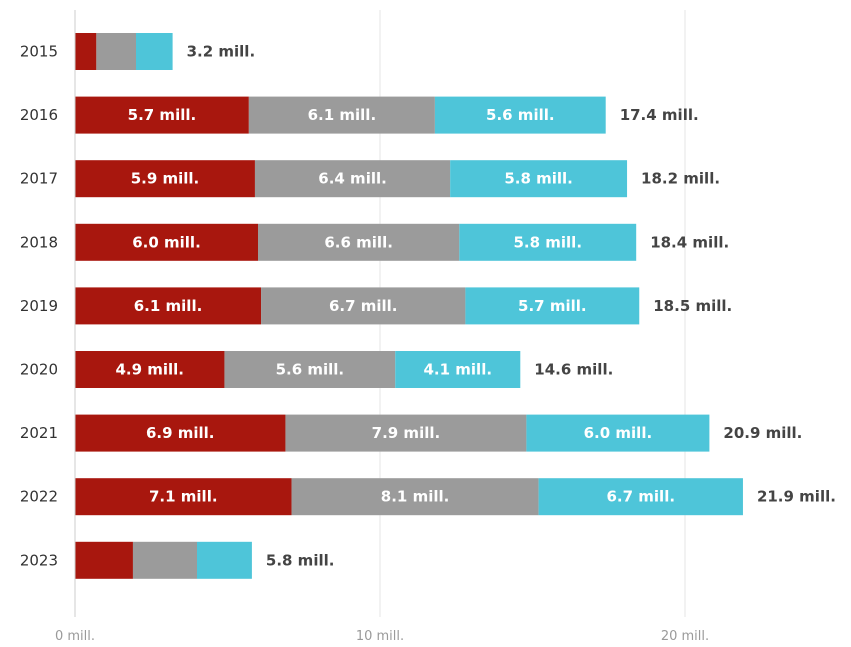 Image resolution: width=851 pixels, height=647 pixels. I want to click on total-data-label: 20.9 mill., so click(762, 433).